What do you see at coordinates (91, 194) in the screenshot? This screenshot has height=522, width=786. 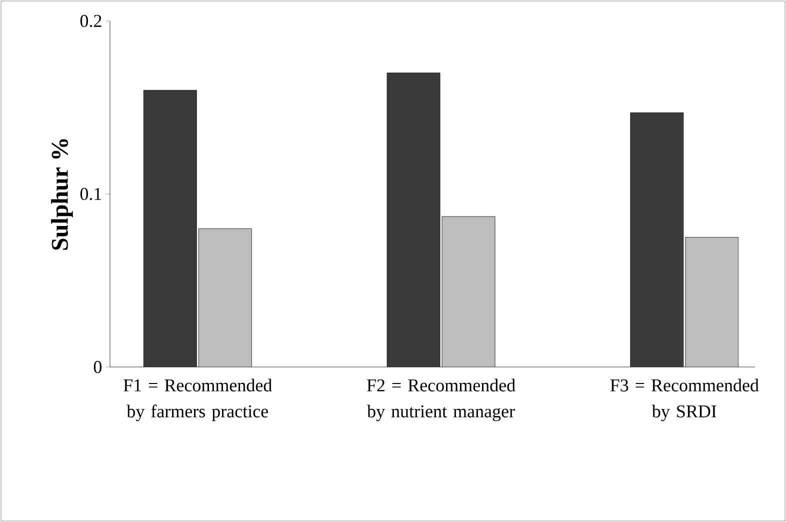 I see `y-tick-label: 0.1` at bounding box center [91, 194].